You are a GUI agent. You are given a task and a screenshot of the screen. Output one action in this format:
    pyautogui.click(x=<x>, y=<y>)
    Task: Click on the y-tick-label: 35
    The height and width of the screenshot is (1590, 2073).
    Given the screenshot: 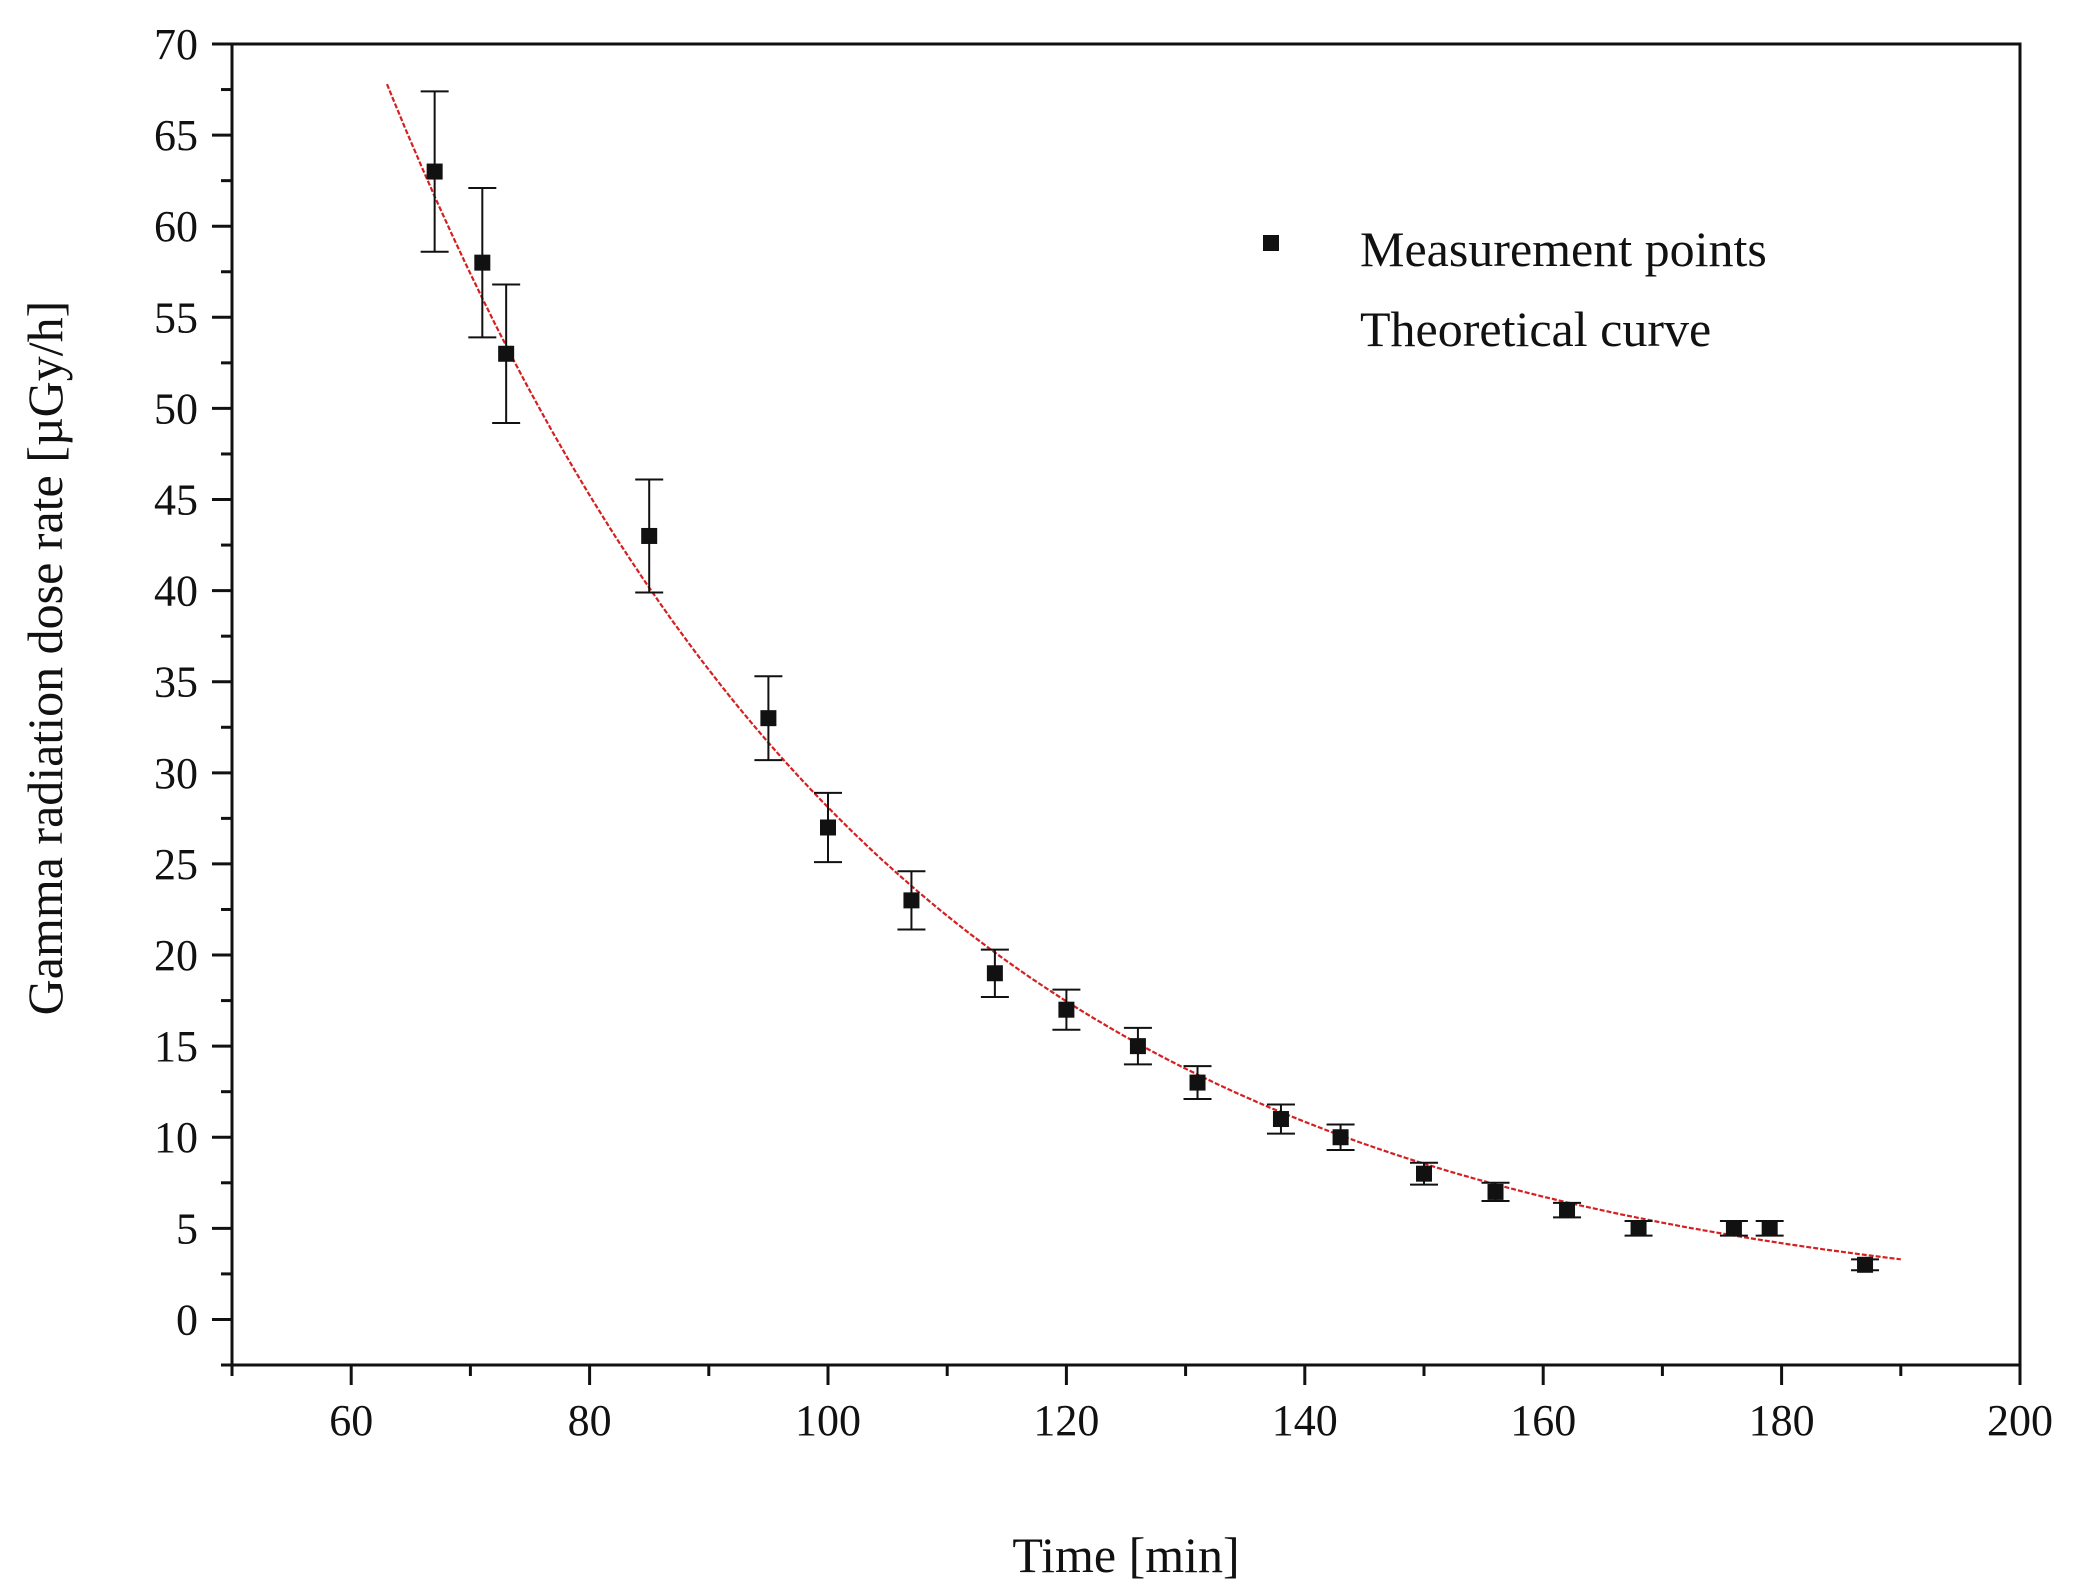 What is the action you would take?
    pyautogui.click(x=176, y=682)
    